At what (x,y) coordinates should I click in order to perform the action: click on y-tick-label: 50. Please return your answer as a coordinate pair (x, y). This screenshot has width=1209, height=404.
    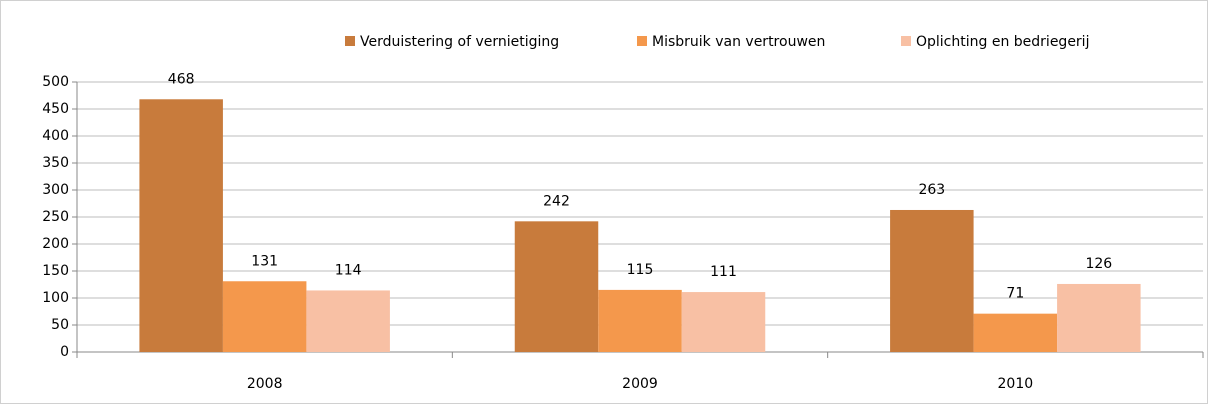
    Looking at the image, I should click on (60, 325).